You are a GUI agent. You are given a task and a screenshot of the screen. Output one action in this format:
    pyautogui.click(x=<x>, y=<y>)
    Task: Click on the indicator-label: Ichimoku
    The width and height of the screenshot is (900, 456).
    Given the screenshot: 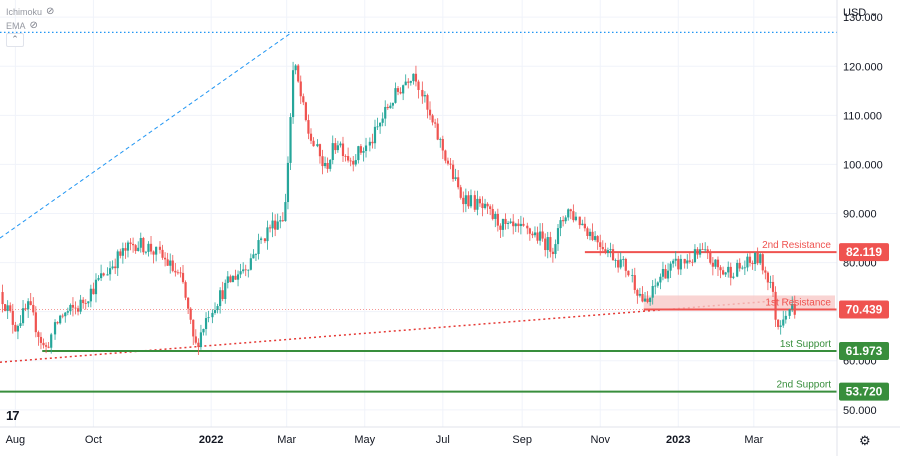 What is the action you would take?
    pyautogui.click(x=24, y=11)
    